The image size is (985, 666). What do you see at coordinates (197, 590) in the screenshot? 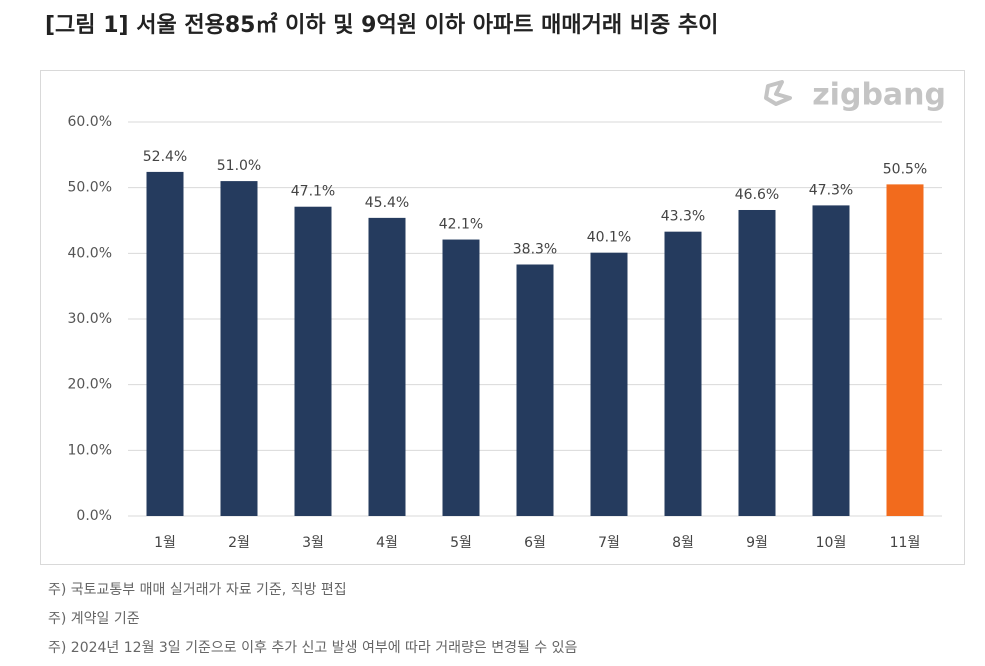
I see `footnote: 주) 국토교통부 매매 실거래가 자료 기준, 직방 편집` at bounding box center [197, 590].